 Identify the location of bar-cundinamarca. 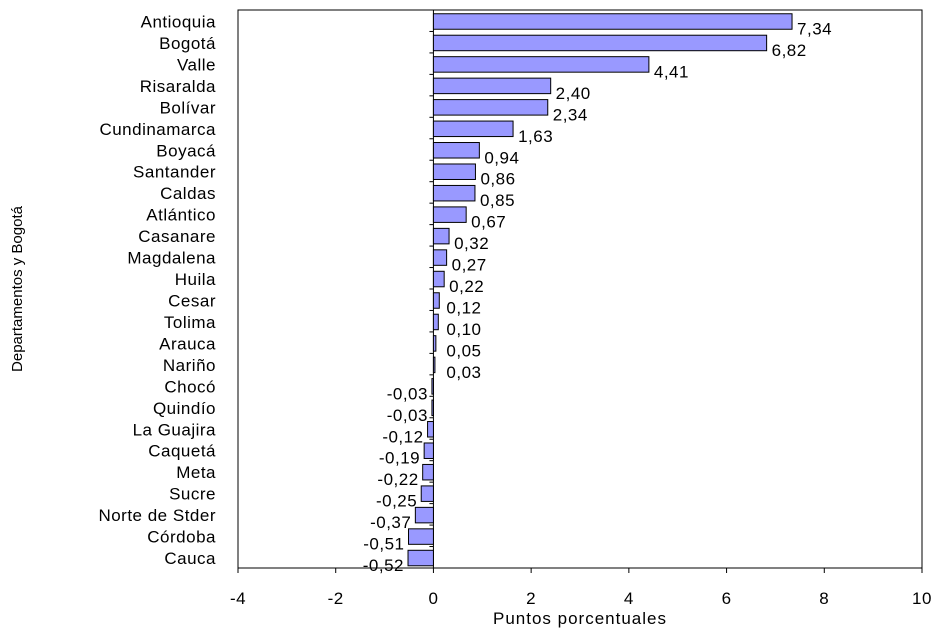
(473, 129).